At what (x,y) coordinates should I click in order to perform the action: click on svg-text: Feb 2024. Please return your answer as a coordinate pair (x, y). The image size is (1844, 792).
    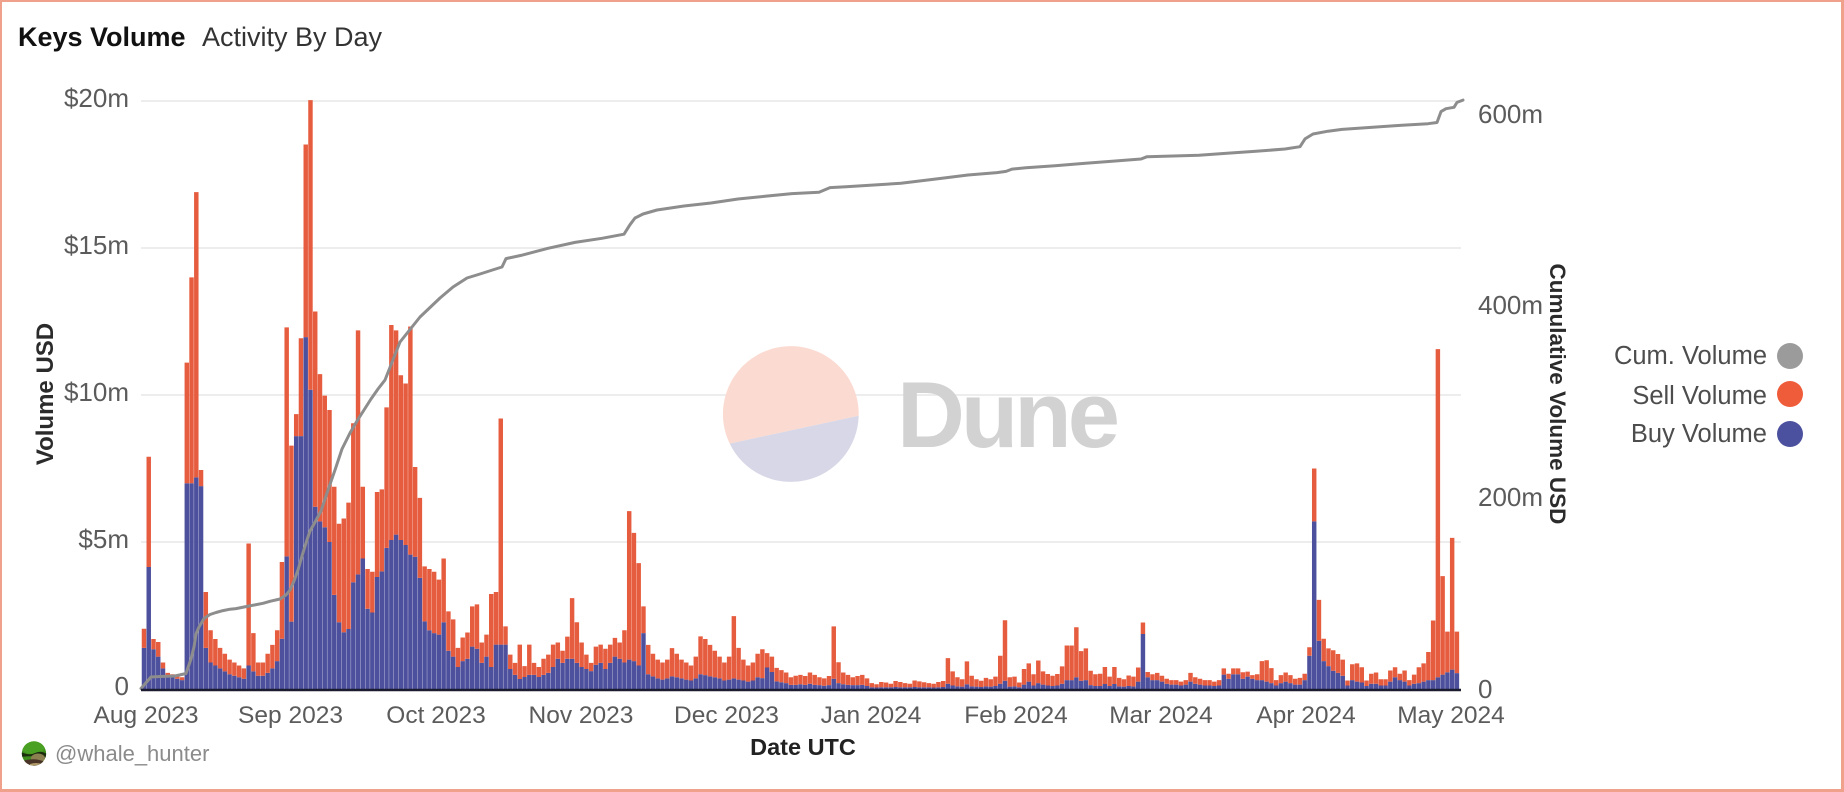
    Looking at the image, I should click on (1016, 715).